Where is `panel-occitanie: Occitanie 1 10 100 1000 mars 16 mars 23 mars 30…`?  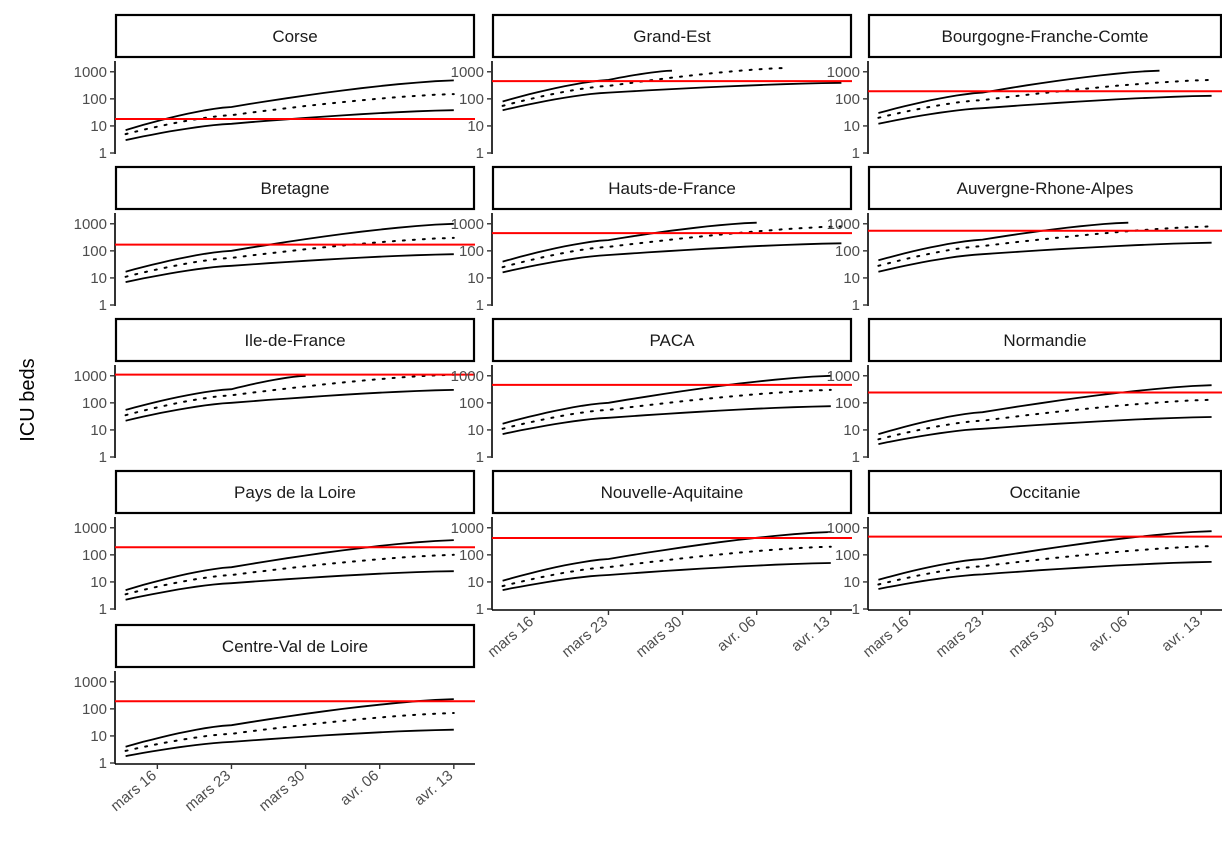
panel-occitanie: Occitanie 1 10 100 1000 mars 16 mars 23 mars 30… is located at coordinates (1024, 565).